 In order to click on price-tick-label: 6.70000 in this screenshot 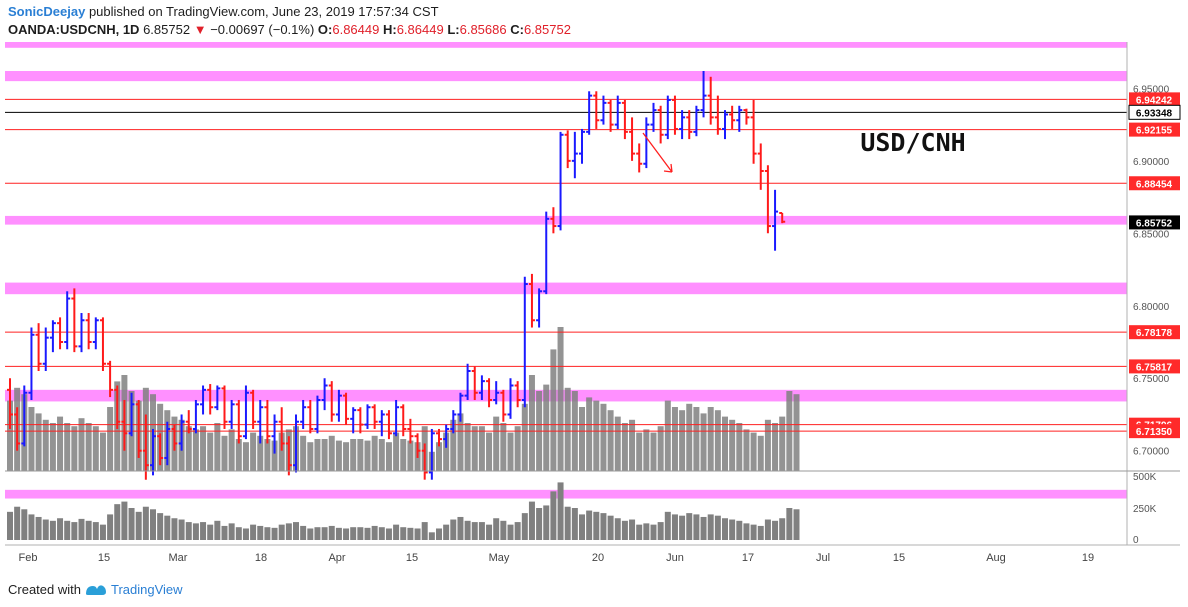, I will do `click(1151, 452)`.